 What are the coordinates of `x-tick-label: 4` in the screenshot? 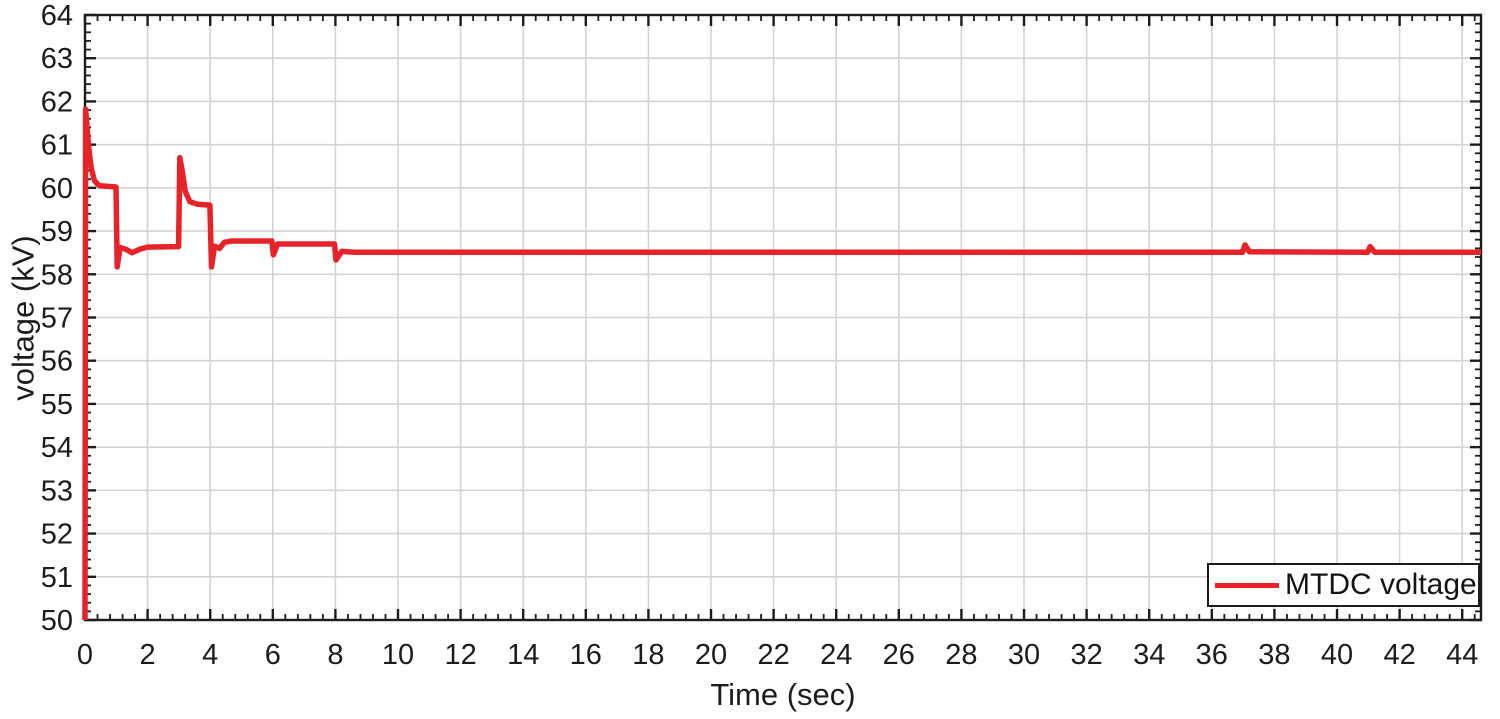 It's located at (210, 655).